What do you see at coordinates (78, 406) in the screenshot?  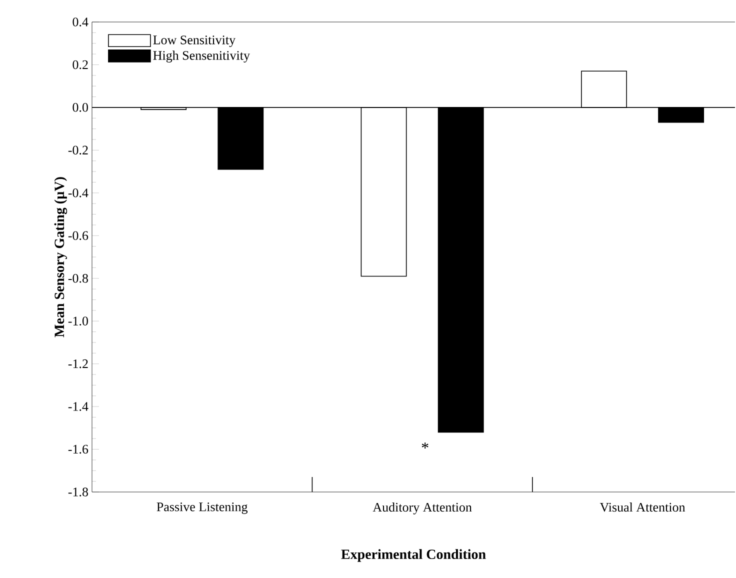 I see `y-tick-label: -1.4` at bounding box center [78, 406].